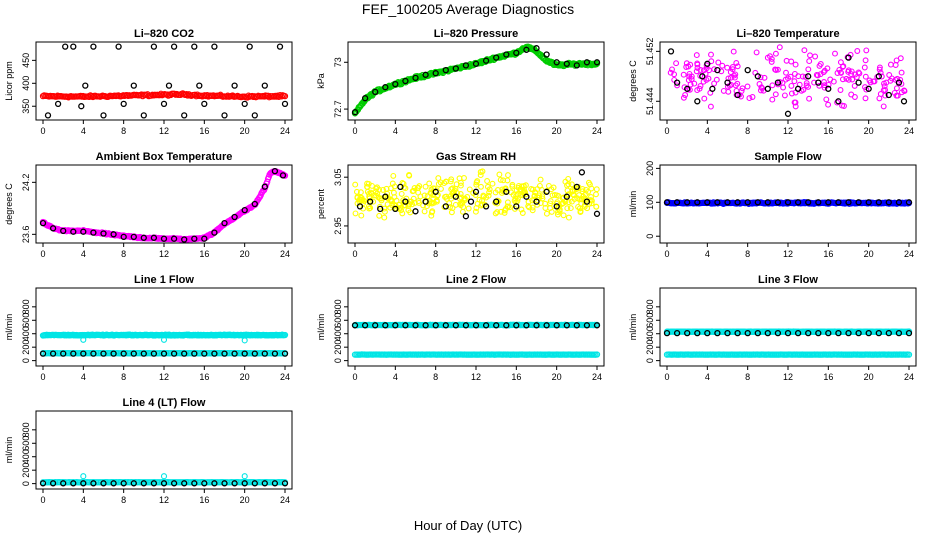 Image resolution: width=936 pixels, height=540 pixels. I want to click on plot-frame, so click(164, 81).